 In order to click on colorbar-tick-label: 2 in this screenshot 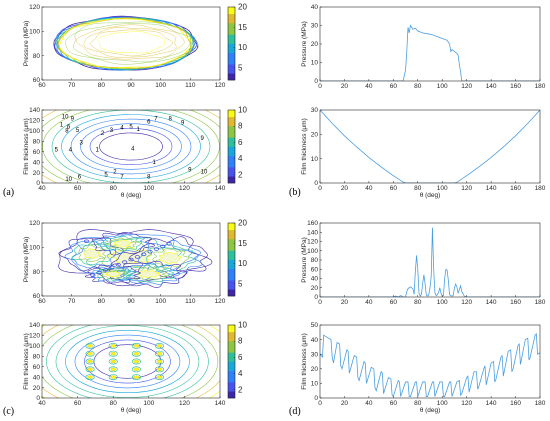, I will do `click(240, 174)`.